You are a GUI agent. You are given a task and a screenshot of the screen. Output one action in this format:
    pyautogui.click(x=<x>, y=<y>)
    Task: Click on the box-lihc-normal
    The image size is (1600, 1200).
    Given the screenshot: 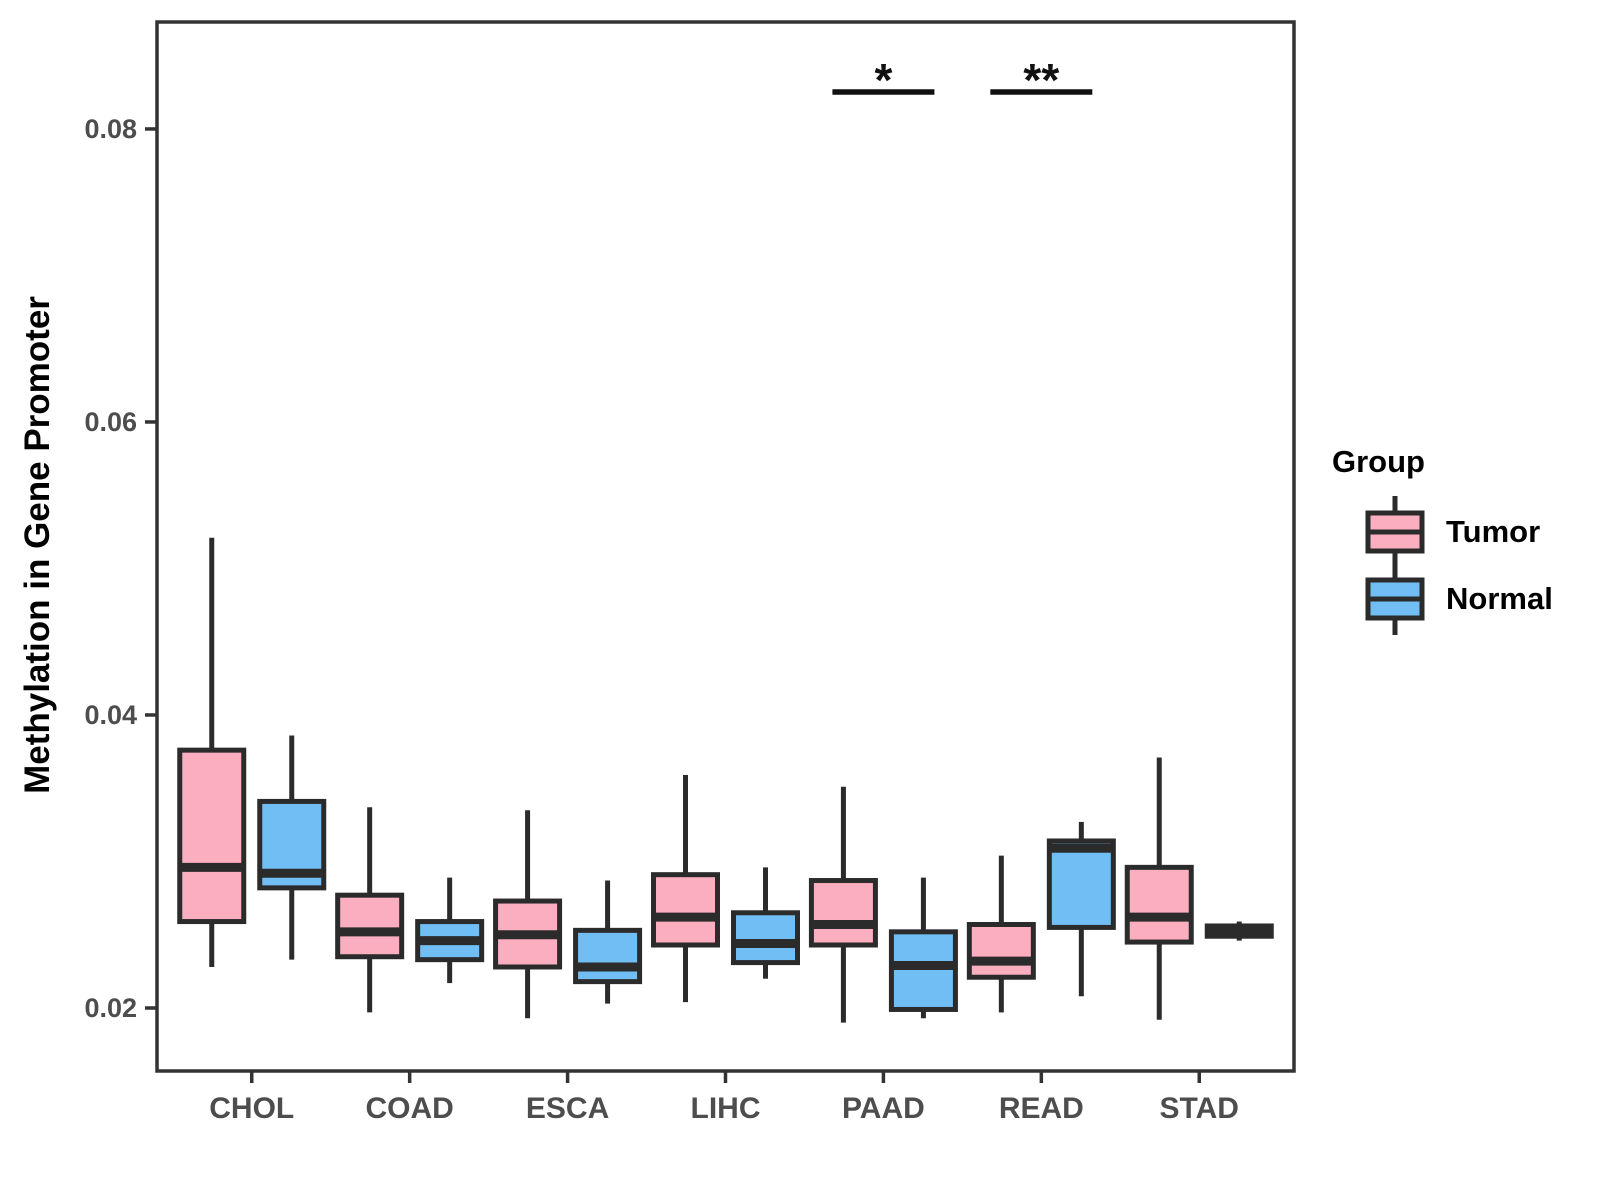 What is the action you would take?
    pyautogui.click(x=765, y=938)
    